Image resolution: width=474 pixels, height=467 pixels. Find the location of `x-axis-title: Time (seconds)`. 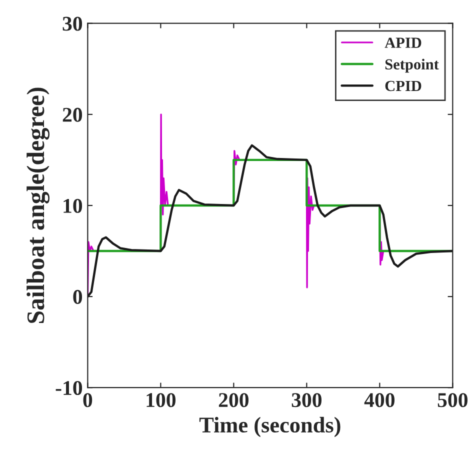

x-axis-title: Time (seconds) is located at coordinates (269, 427).